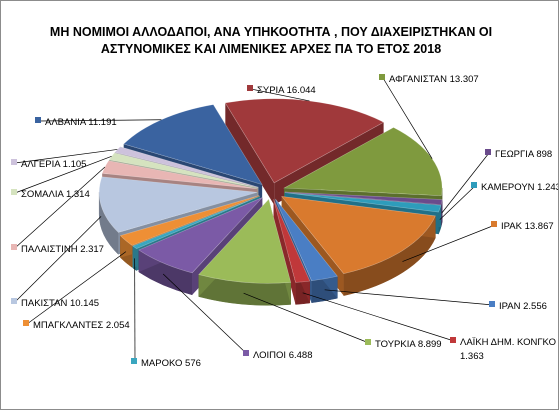 The height and width of the screenshot is (410, 559). I want to click on slice-label-λαικη-δημ-κονγκο: ΛΑΪΚΗ ΔΗΜ. ΚΟΝΓΚΟ 1.363, so click(503, 349).